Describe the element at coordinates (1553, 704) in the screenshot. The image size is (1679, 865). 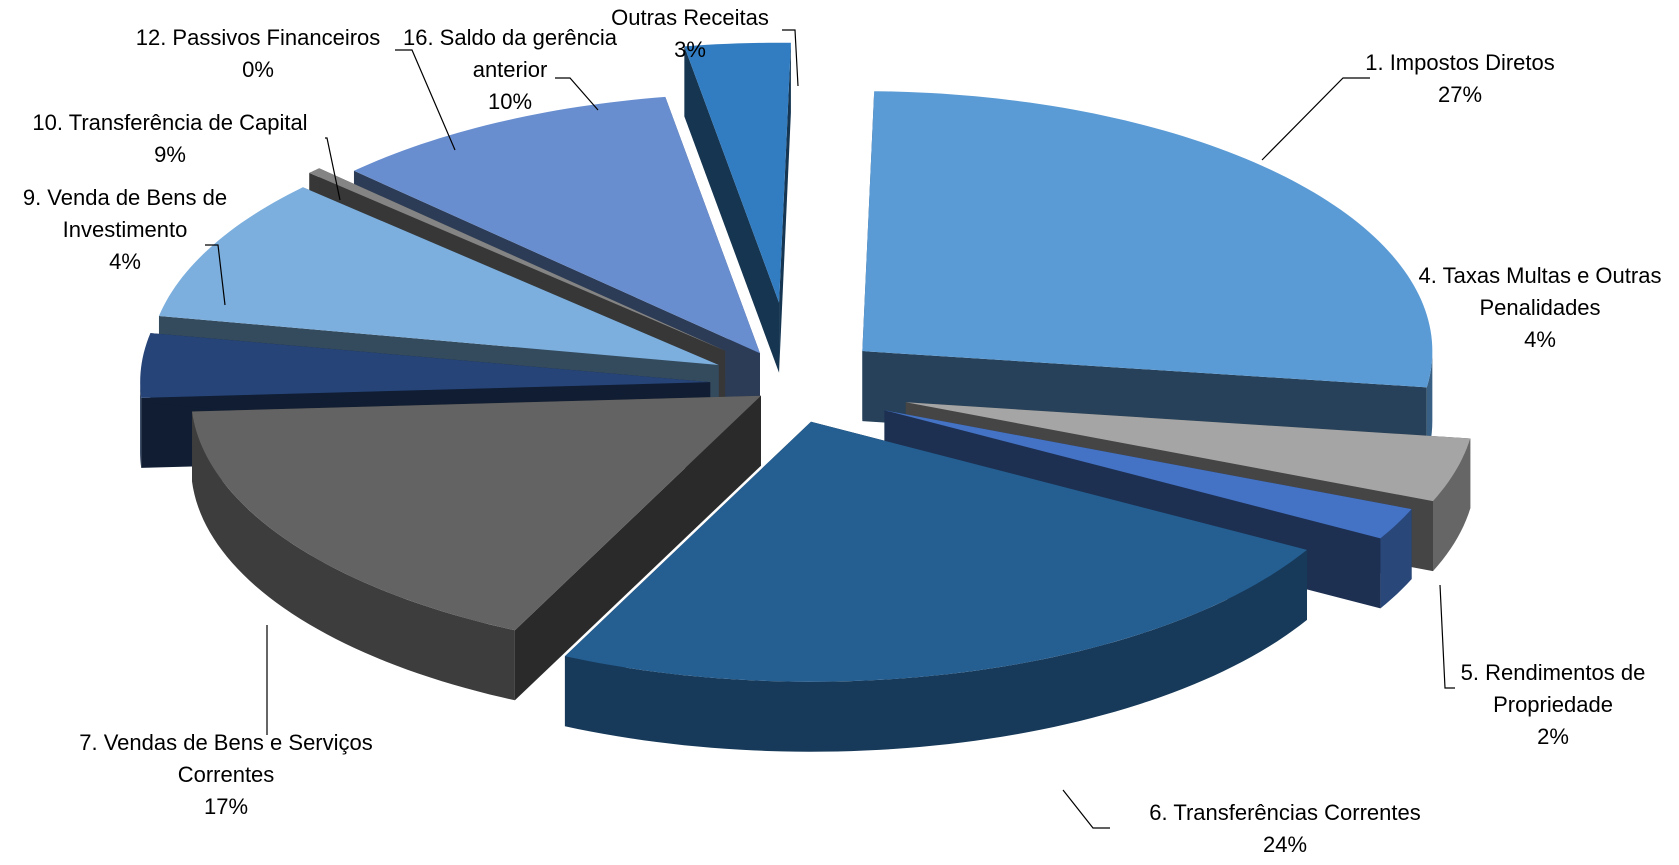
I see `data-label-category: Propriedade` at that location.